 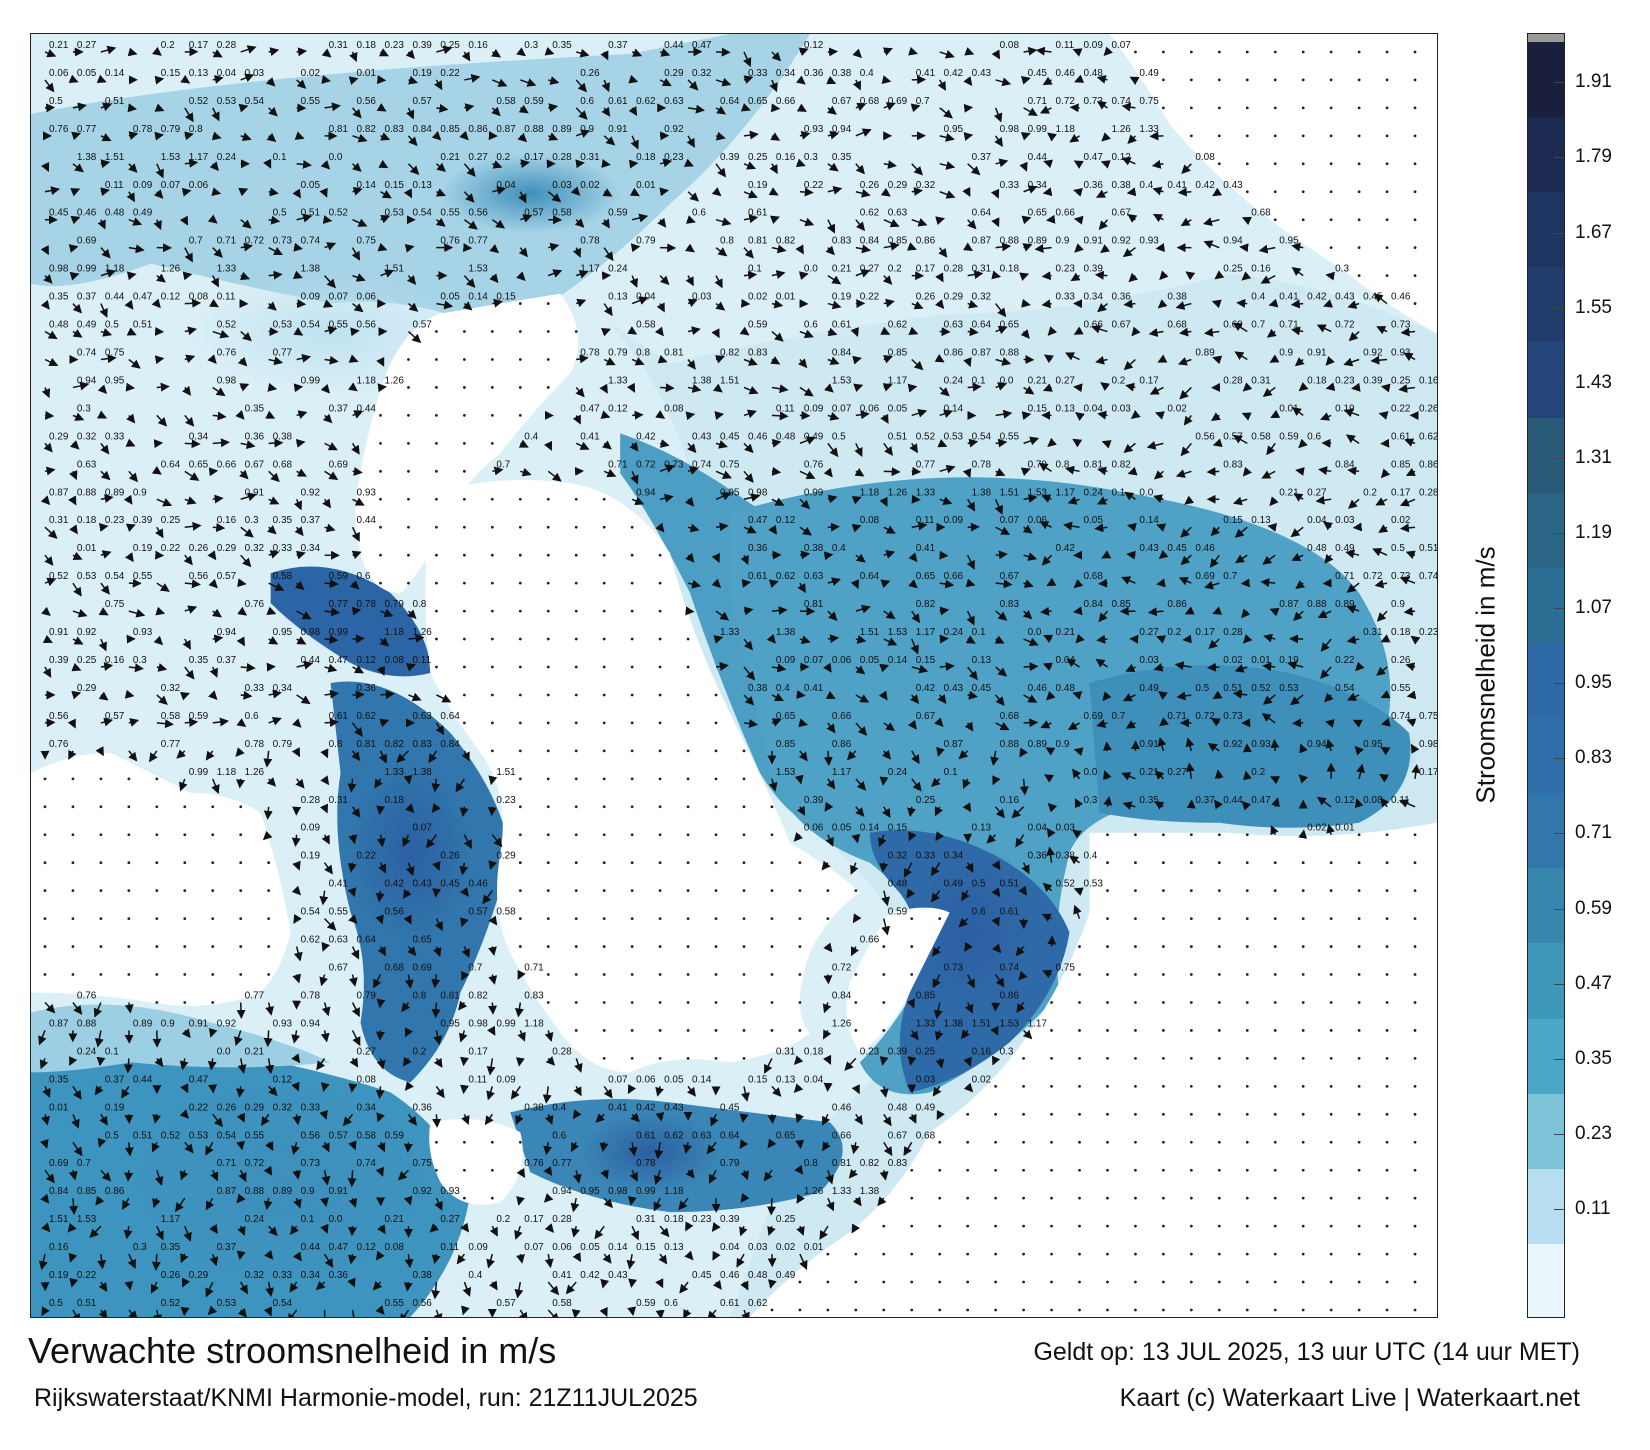 What do you see at coordinates (870, 1191) in the screenshot?
I see `speed-value-label: 1.38` at bounding box center [870, 1191].